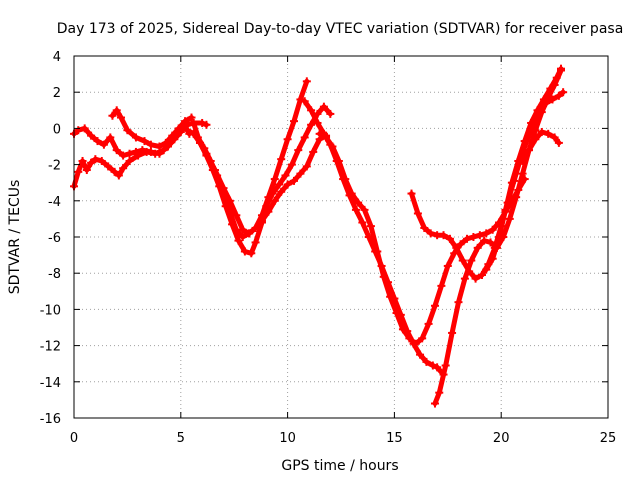  I want to click on x-tick-label: 0, so click(74, 438).